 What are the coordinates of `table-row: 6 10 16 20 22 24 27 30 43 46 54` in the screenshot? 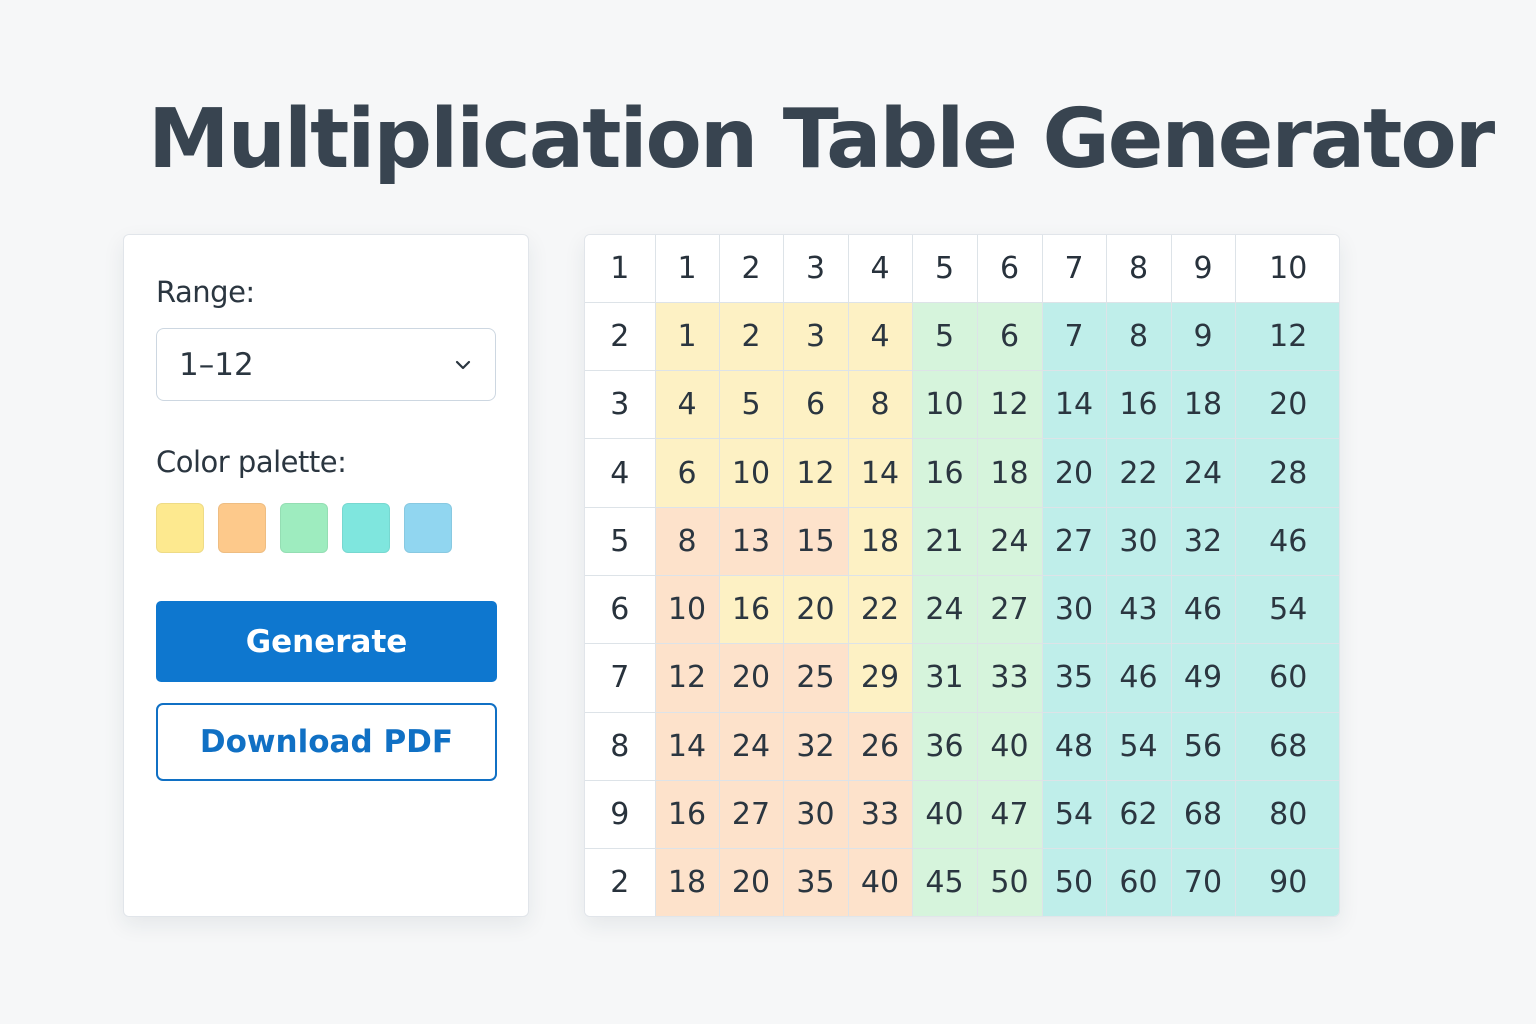 It's located at (962, 609).